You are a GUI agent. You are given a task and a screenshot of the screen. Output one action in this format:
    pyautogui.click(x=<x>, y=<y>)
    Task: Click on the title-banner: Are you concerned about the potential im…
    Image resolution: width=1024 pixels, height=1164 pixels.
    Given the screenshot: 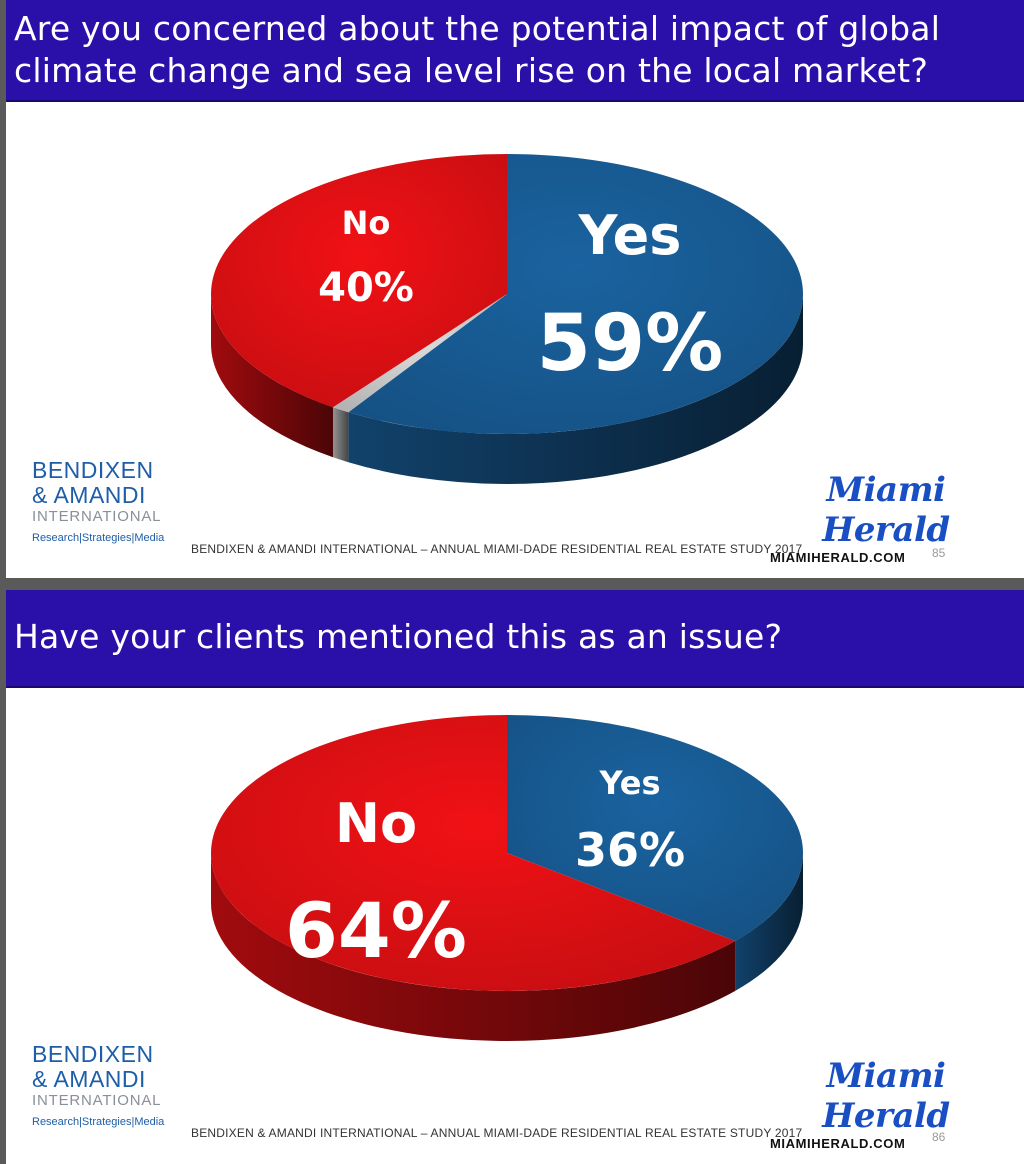 What is the action you would take?
    pyautogui.click(x=515, y=51)
    